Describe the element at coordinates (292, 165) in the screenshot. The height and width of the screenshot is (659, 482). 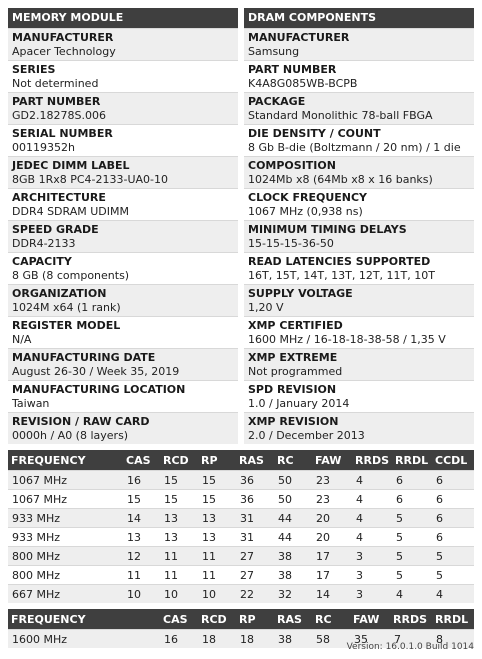
I see `field-label: COMPOSITION` at that location.